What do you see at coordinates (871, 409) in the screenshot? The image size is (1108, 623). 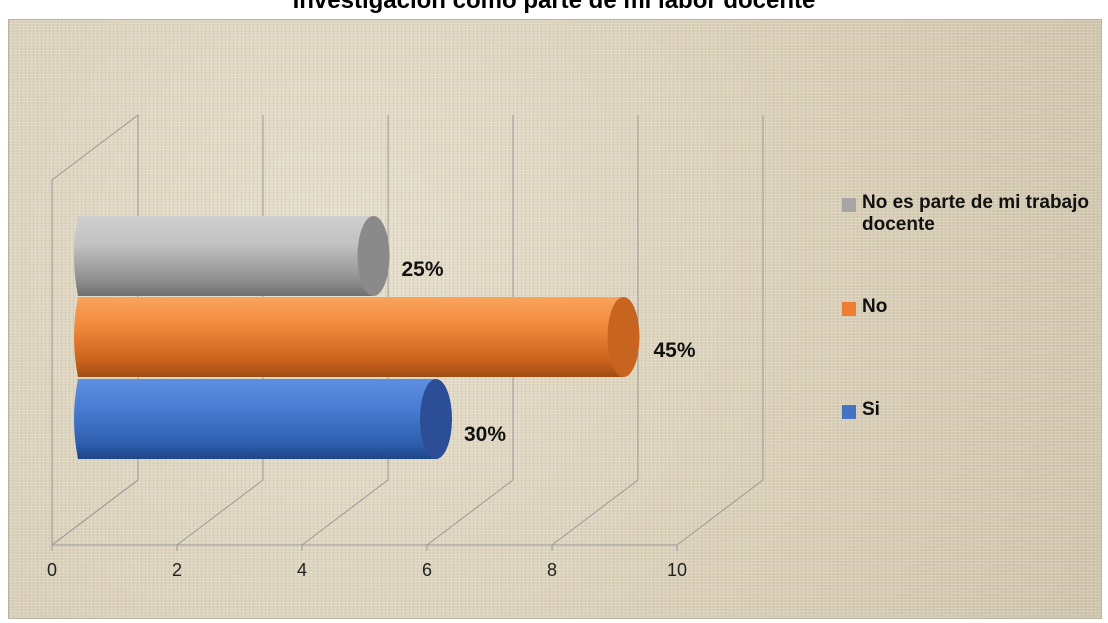 I see `legend-label: Si` at bounding box center [871, 409].